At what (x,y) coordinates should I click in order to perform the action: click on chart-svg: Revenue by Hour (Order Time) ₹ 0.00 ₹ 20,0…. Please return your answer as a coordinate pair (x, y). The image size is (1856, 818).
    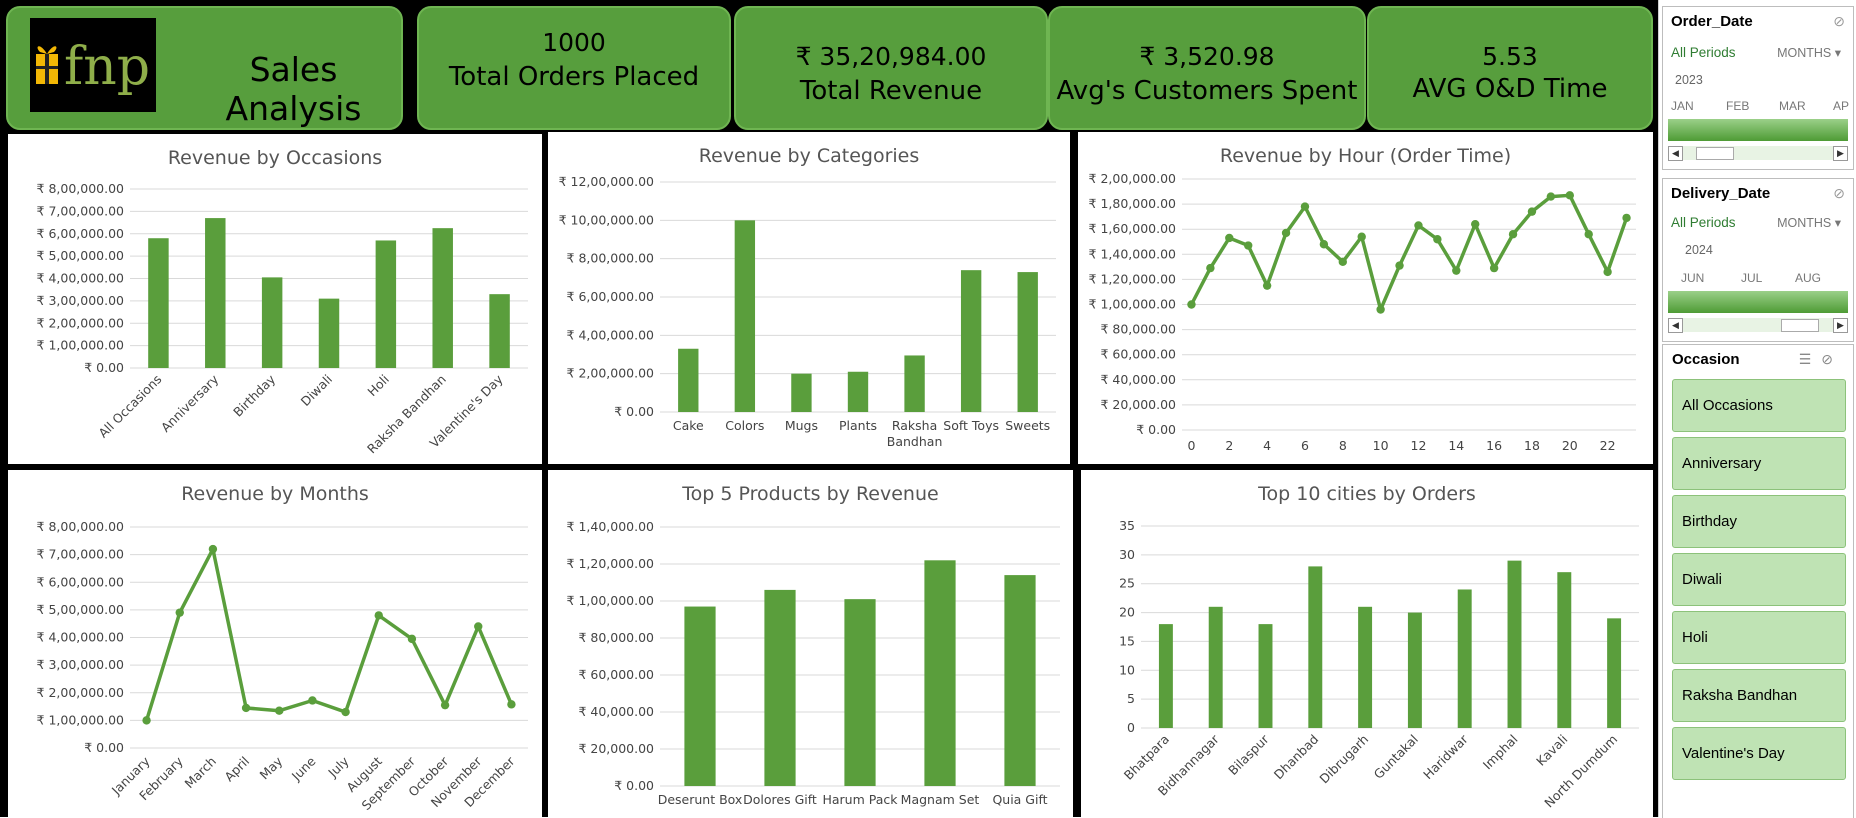
    Looking at the image, I should click on (1362, 299).